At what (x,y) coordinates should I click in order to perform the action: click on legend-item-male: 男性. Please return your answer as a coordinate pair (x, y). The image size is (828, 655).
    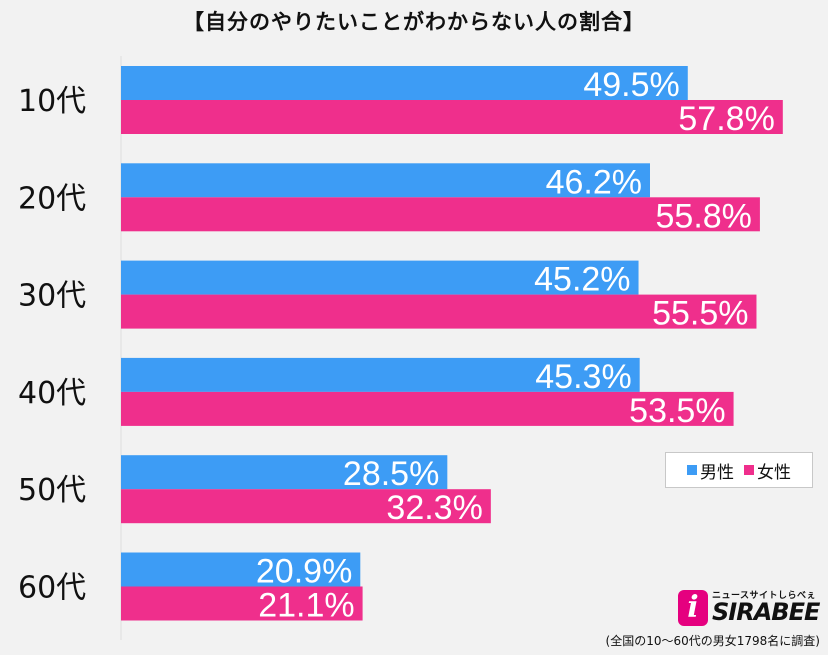
    Looking at the image, I should click on (710, 470).